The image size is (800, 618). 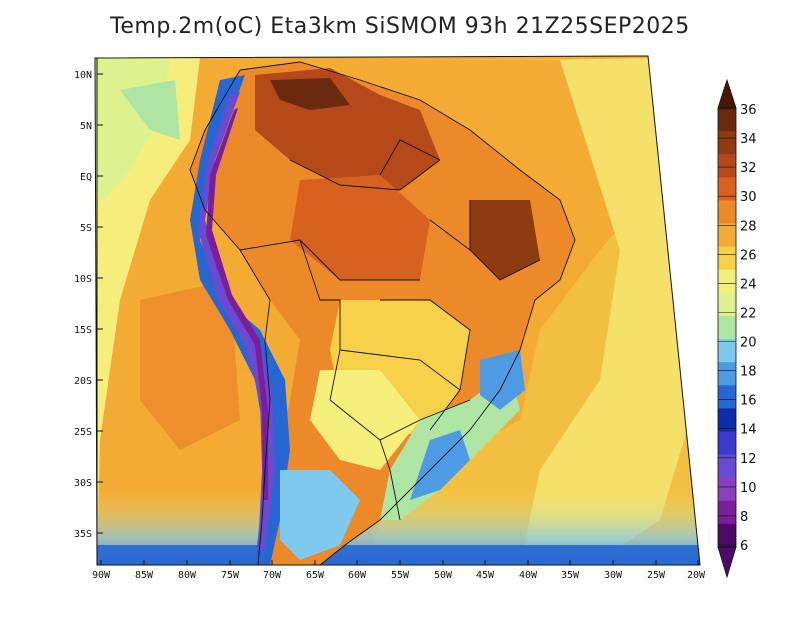 What do you see at coordinates (748, 168) in the screenshot?
I see `colorbar-label: 32` at bounding box center [748, 168].